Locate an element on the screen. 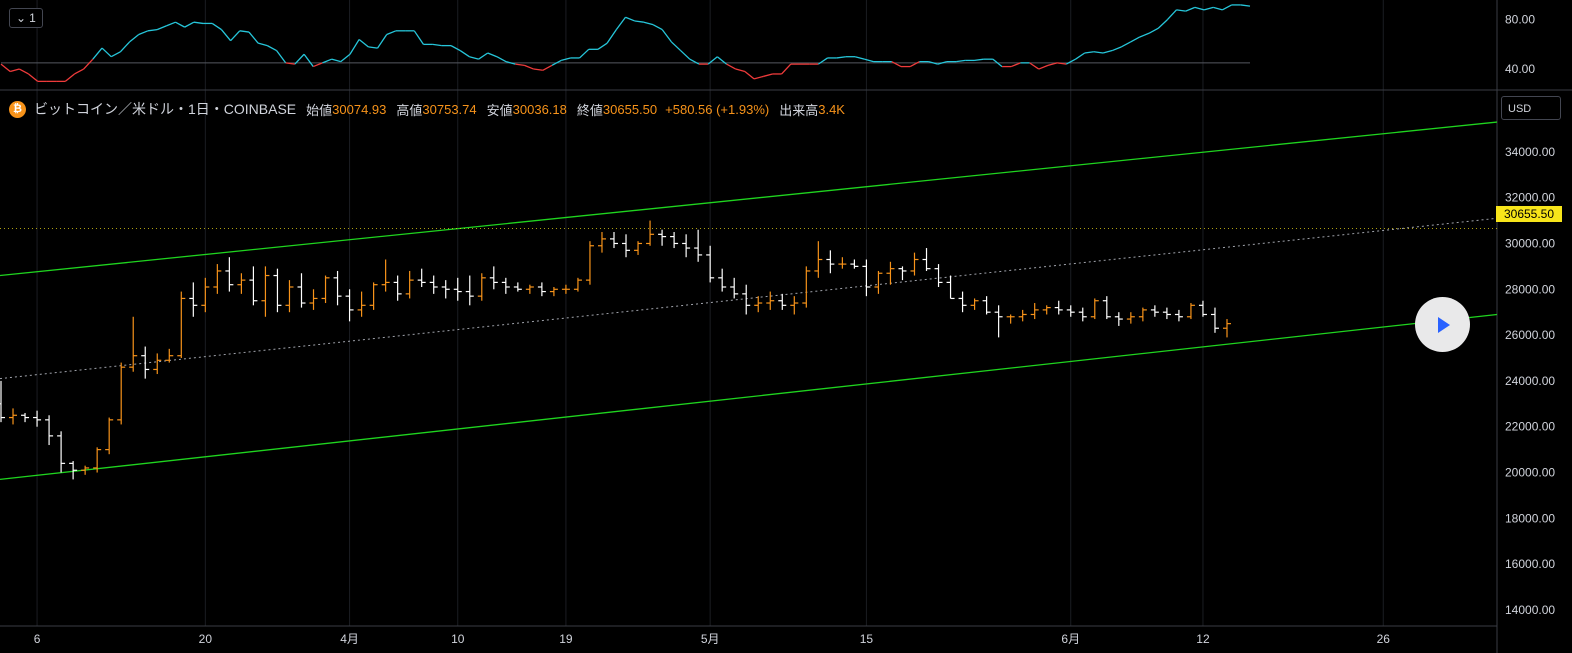 The width and height of the screenshot is (1572, 653). close-value: 30655.50 is located at coordinates (630, 109).